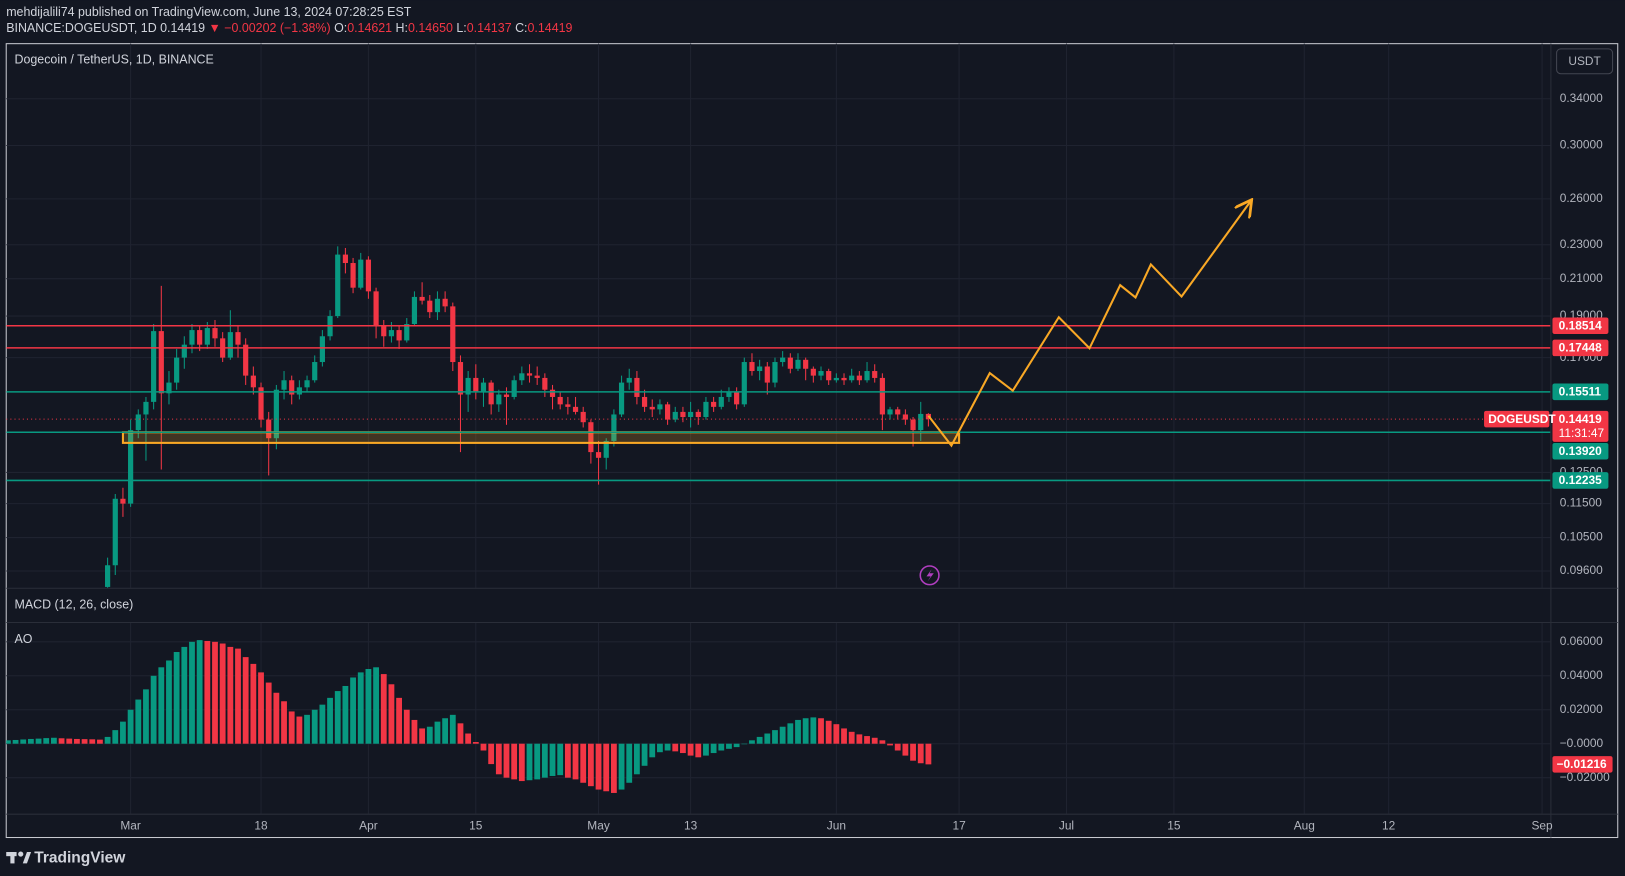 Image resolution: width=1625 pixels, height=876 pixels. Describe the element at coordinates (1582, 433) in the screenshot. I see `countdown: 11:31:47` at that location.